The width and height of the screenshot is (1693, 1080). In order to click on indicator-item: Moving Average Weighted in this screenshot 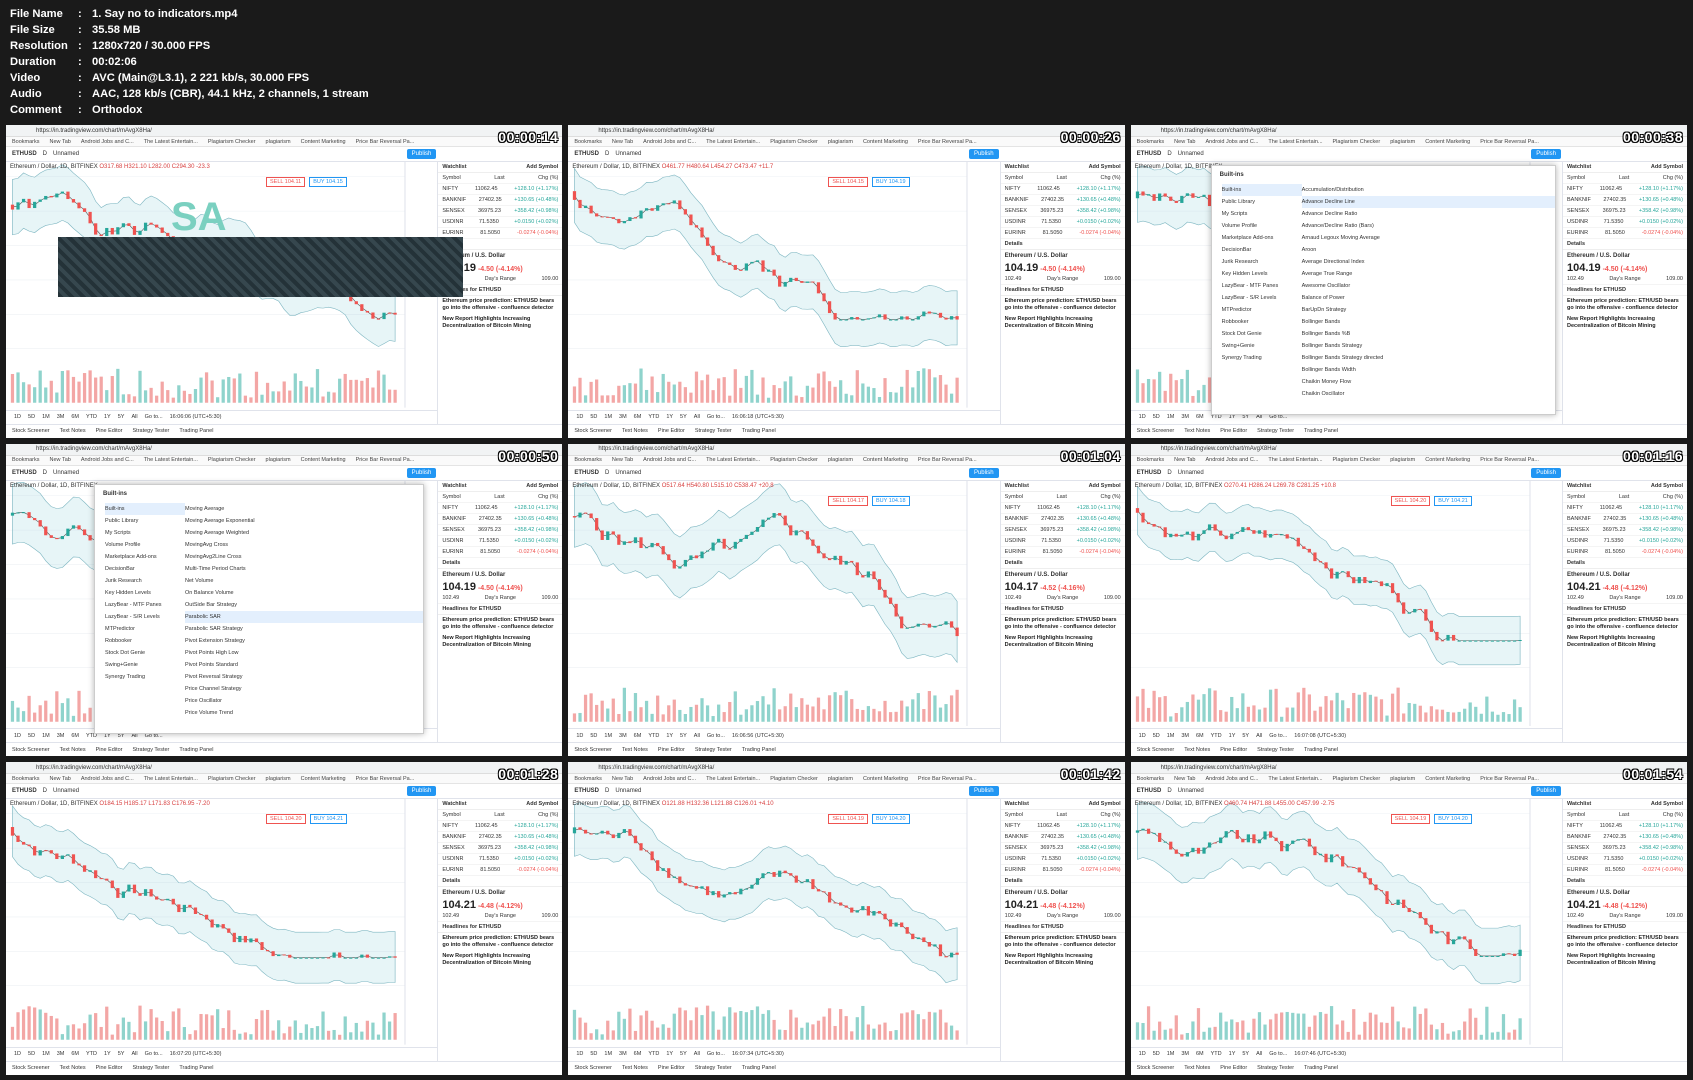, I will do `click(217, 532)`.